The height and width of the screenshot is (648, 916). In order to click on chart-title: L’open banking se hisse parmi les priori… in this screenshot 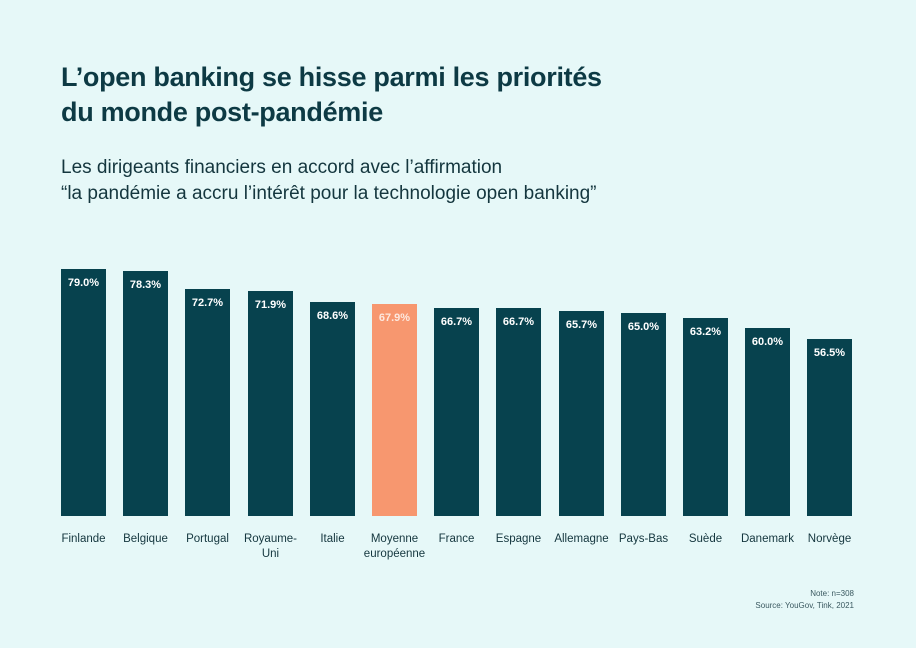, I will do `click(331, 95)`.